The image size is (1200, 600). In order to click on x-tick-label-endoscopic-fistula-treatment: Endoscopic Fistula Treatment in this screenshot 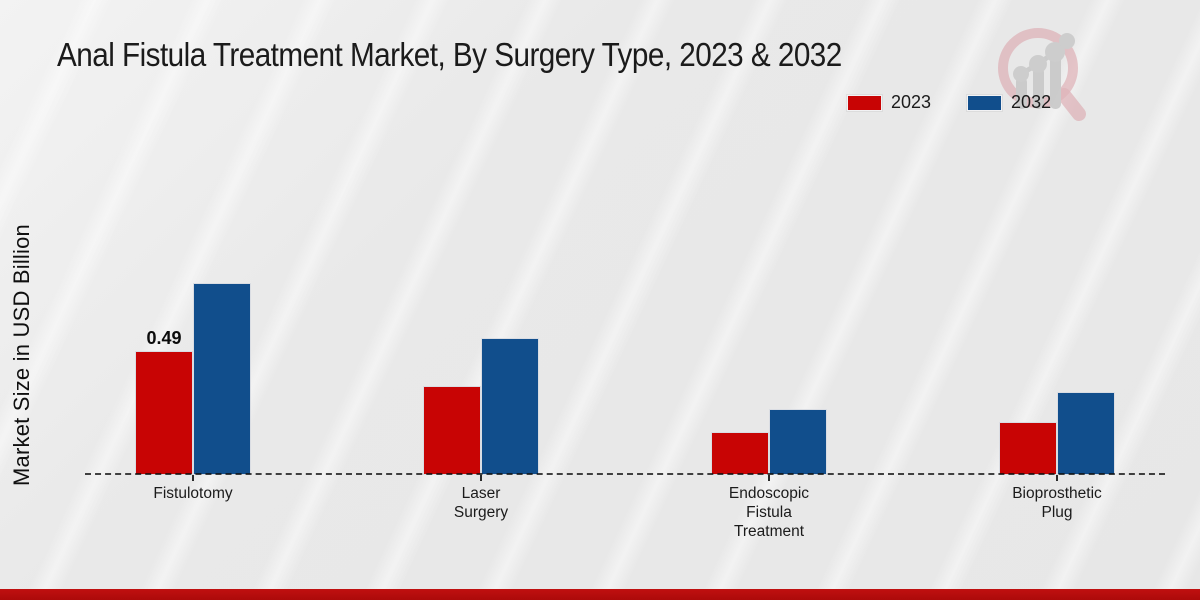, I will do `click(769, 512)`.